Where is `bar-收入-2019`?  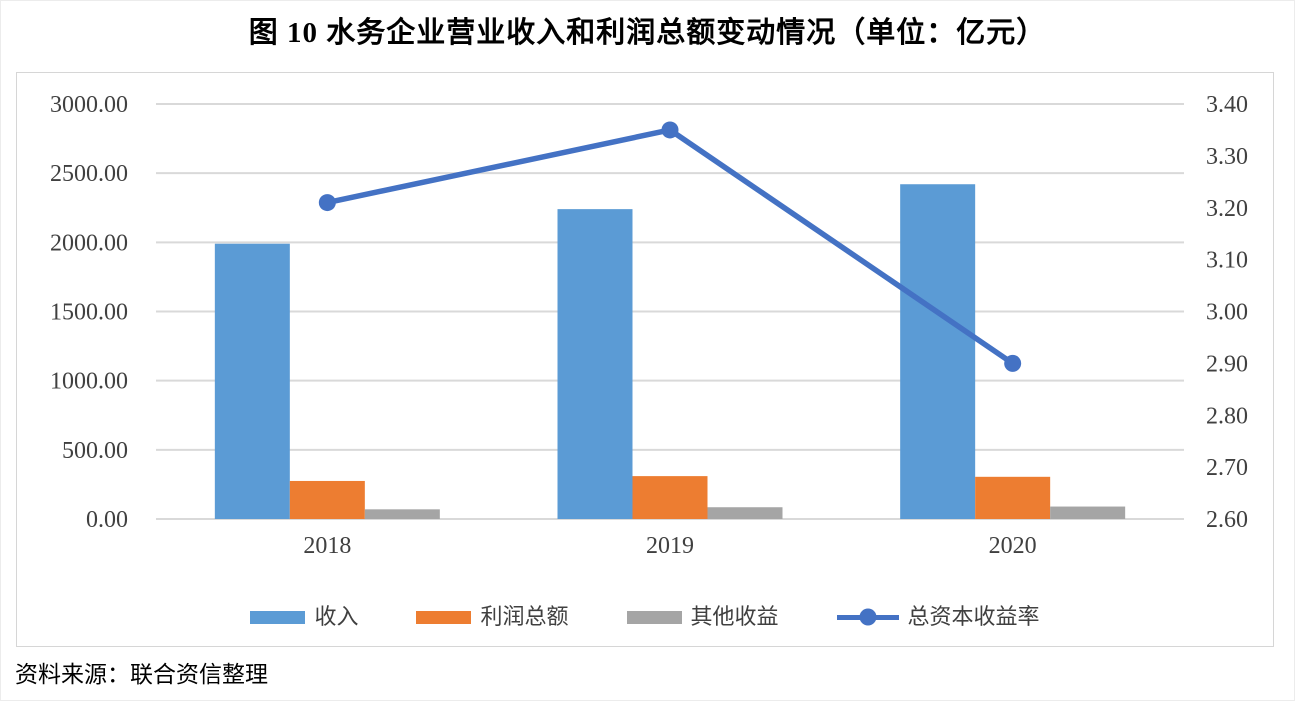 bar-收入-2019 is located at coordinates (595, 364).